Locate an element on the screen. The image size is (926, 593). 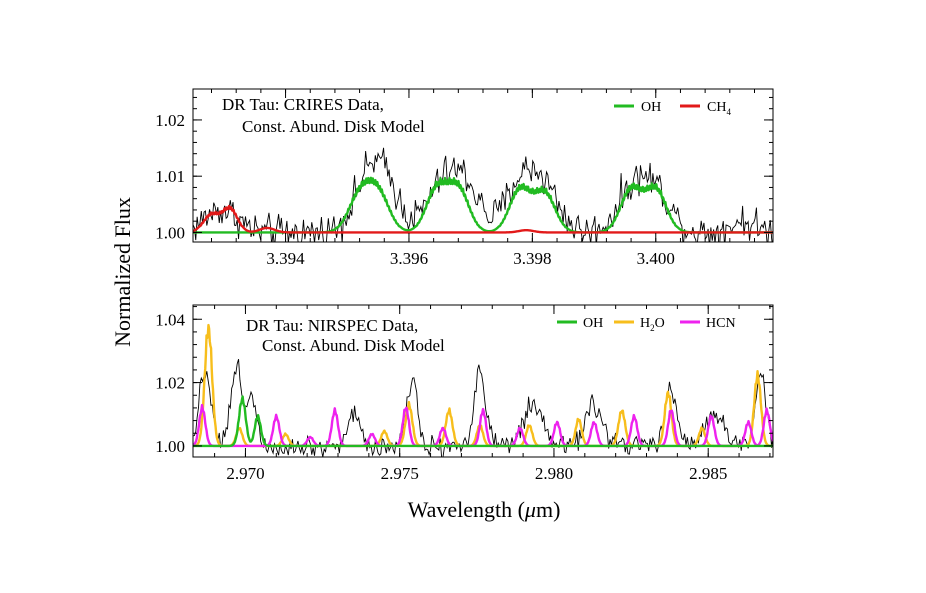
crires-y-tick-label: 1.01 is located at coordinates (170, 176).